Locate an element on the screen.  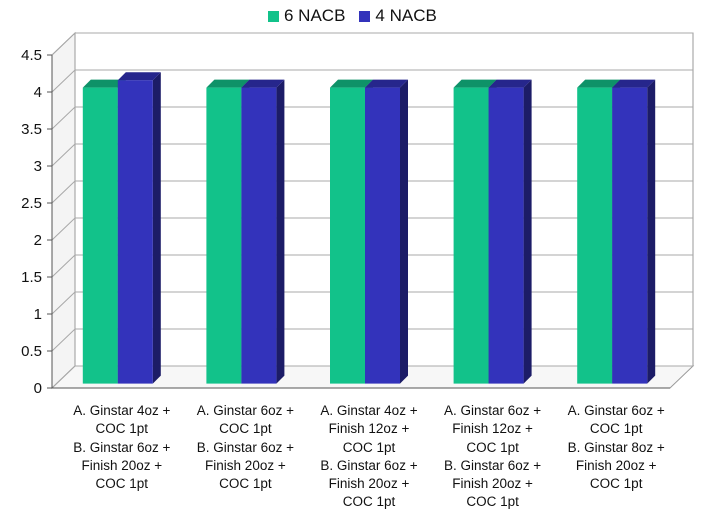
y-tick-label: 0 is located at coordinates (38, 388).